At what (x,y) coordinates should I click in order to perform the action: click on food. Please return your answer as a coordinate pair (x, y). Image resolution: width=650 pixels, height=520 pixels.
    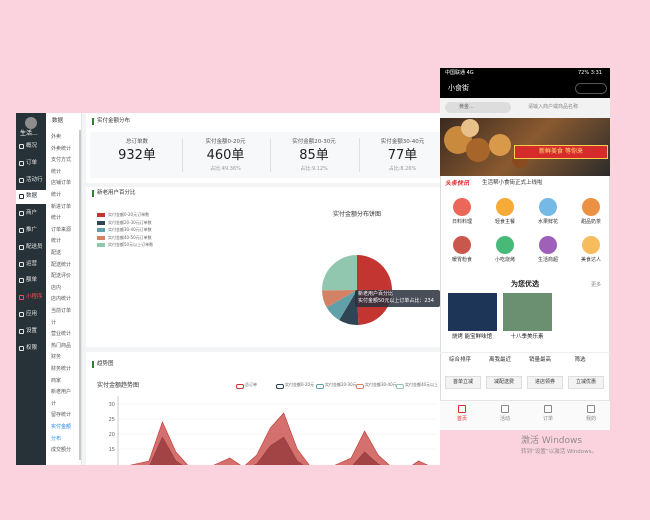
    Looking at the image, I should click on (470, 128).